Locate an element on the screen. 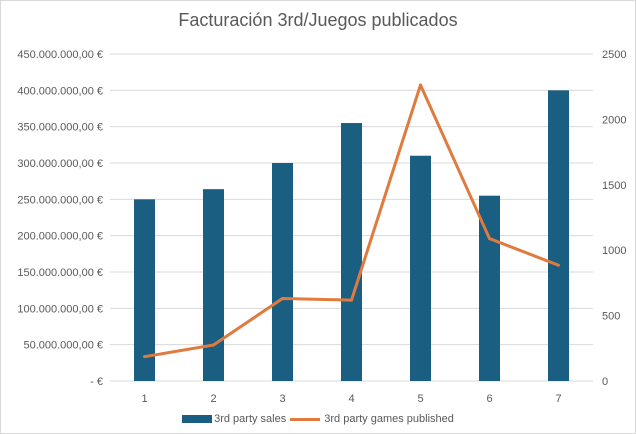  y-left-tick-label: 450.000.000,00 € is located at coordinates (60, 55).